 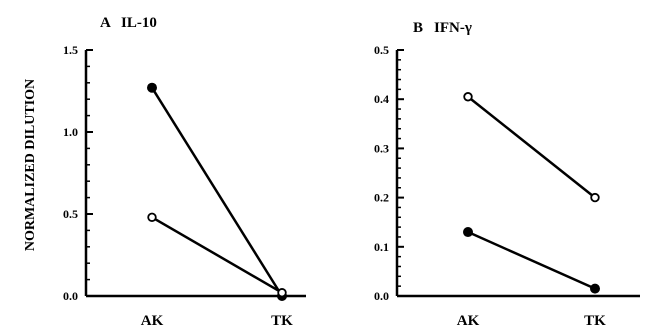 I want to click on panel-a-title: IL-10, so click(x=139, y=23).